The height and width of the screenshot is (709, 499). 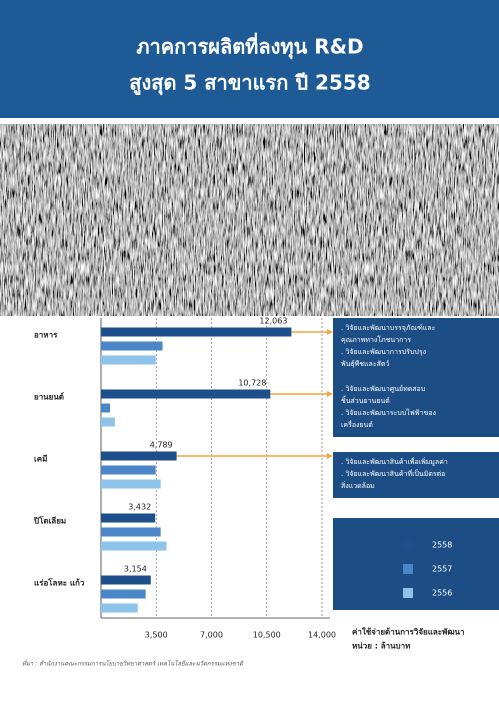 I want to click on category-label: แร่อโลหะ แก้ว, so click(x=59, y=583).